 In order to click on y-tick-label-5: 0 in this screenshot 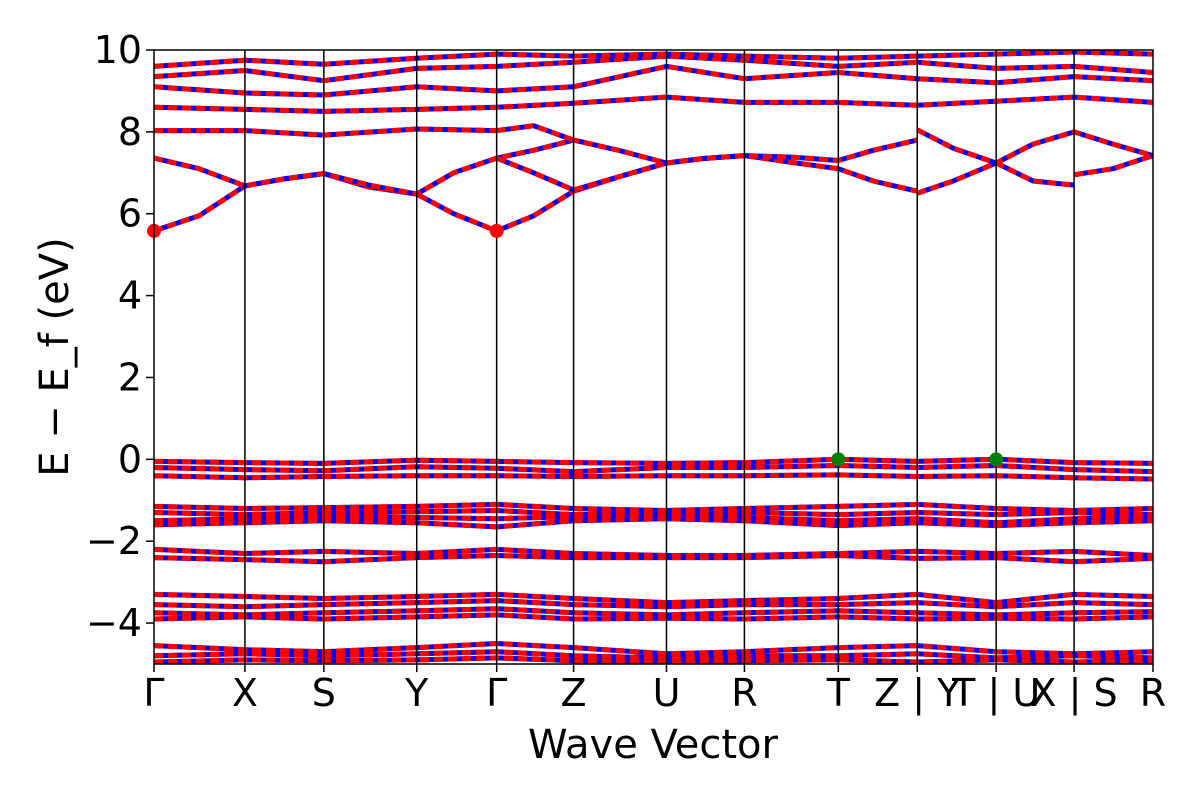, I will do `click(130, 459)`.